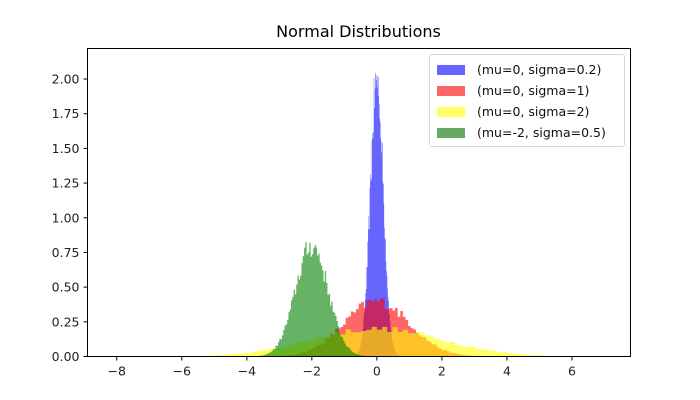  I want to click on legend-label: (mu=0, sigma=1), so click(533, 90).